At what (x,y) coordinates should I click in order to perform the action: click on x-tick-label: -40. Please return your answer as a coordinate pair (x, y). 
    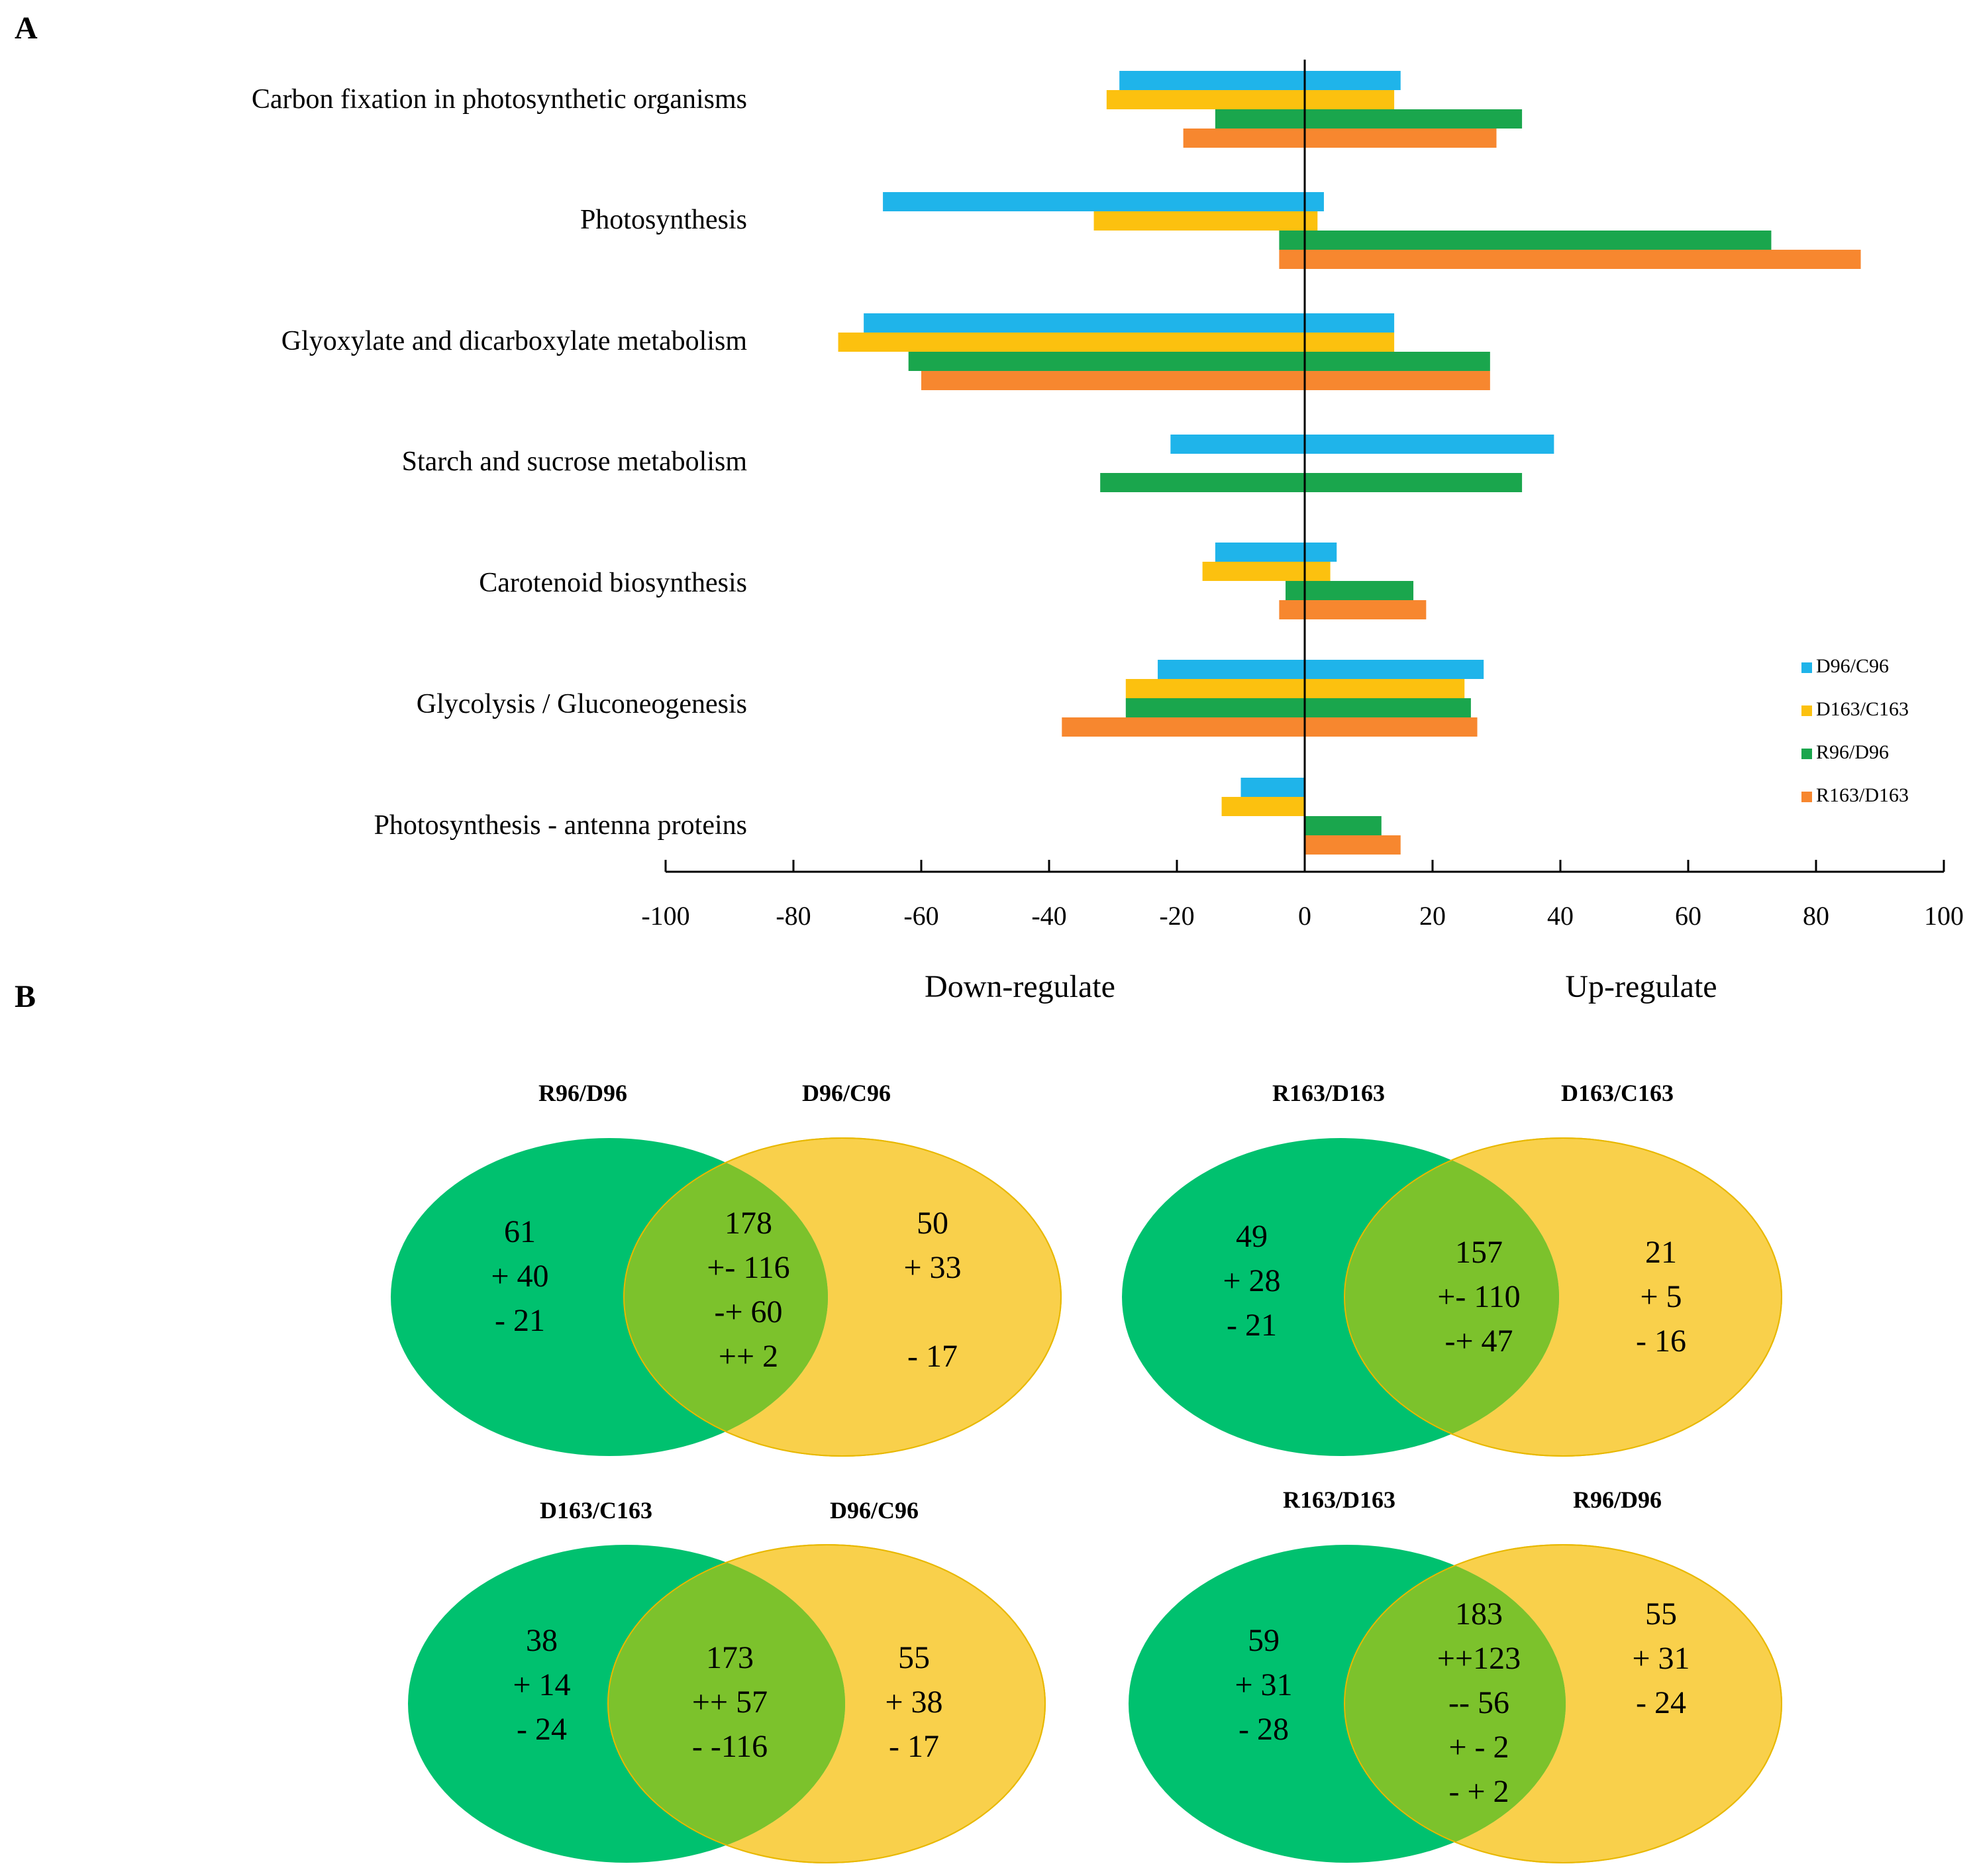
    Looking at the image, I should click on (1048, 916).